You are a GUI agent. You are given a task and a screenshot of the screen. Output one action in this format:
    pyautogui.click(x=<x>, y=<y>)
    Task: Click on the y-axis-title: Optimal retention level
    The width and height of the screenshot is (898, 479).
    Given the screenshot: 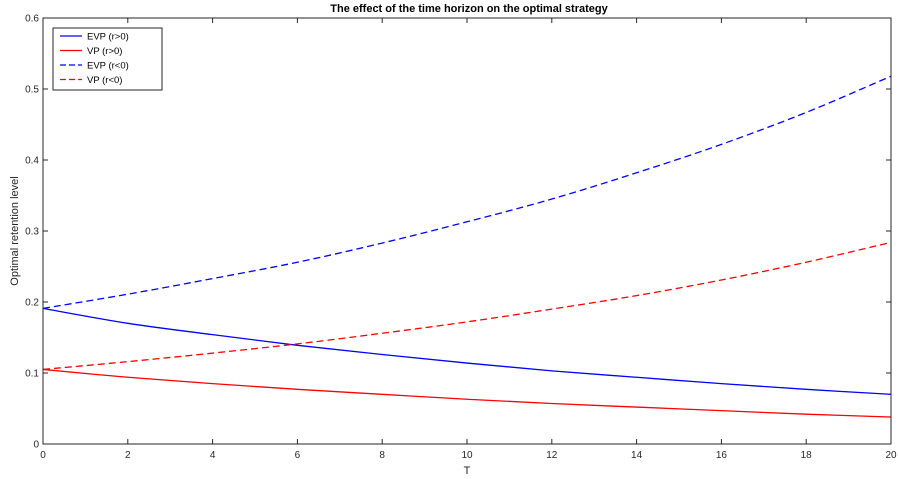 What is the action you would take?
    pyautogui.click(x=15, y=230)
    